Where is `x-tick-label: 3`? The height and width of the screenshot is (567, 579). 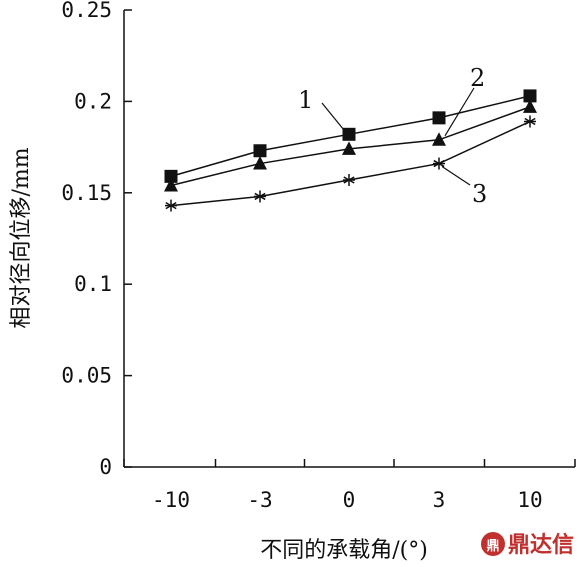 x-tick-label: 3 is located at coordinates (439, 500).